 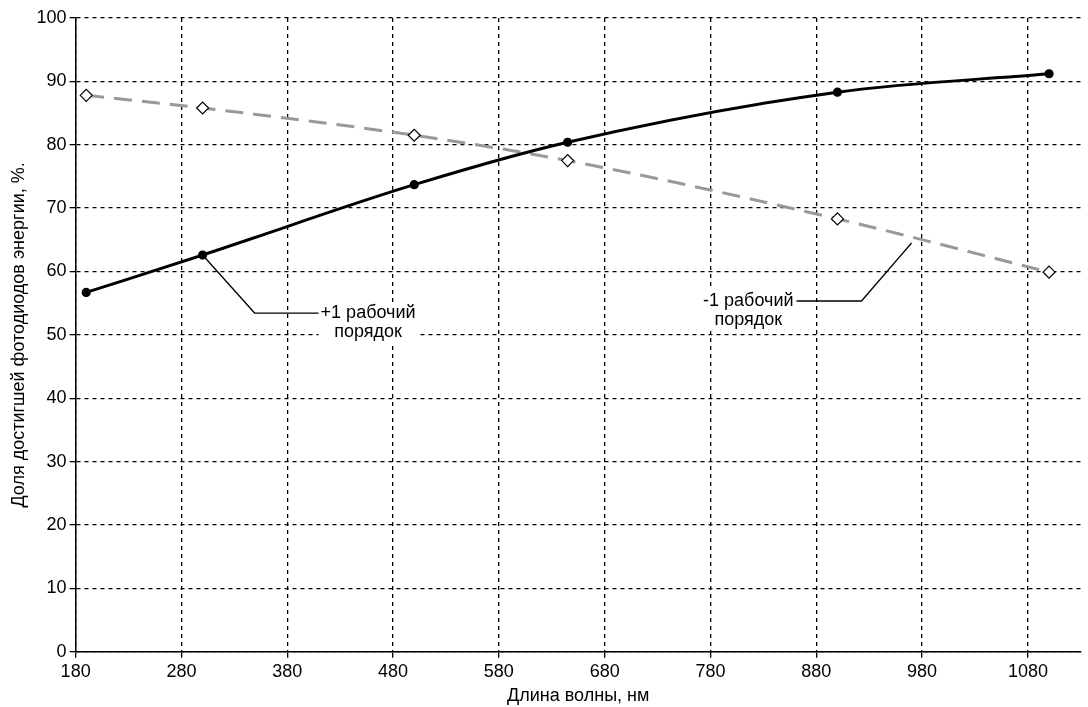 What do you see at coordinates (368, 322) in the screenshot?
I see `annotation: +1 рабочий порядок` at bounding box center [368, 322].